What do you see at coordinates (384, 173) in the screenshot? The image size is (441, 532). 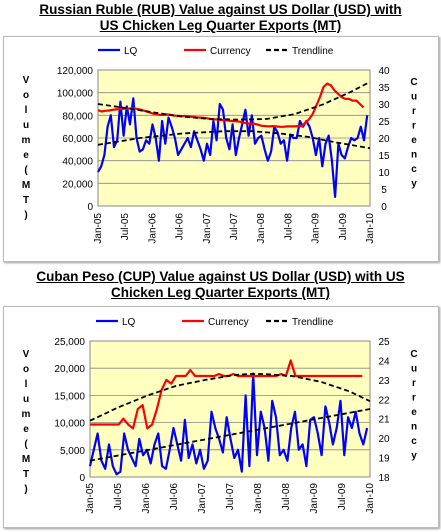 I see `y2-tick-label: 10` at bounding box center [384, 173].